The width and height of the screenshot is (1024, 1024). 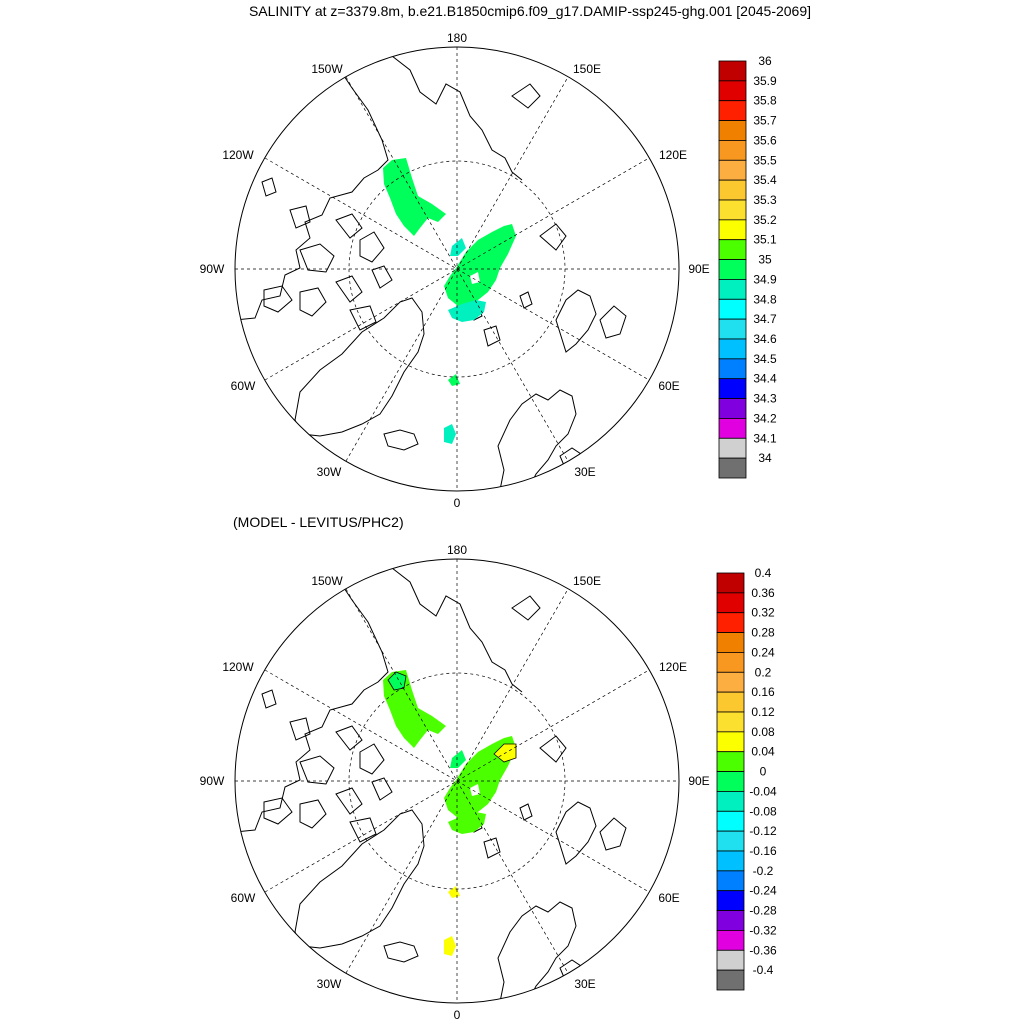 What do you see at coordinates (765, 81) in the screenshot?
I see `colorbar-label: 35.9` at bounding box center [765, 81].